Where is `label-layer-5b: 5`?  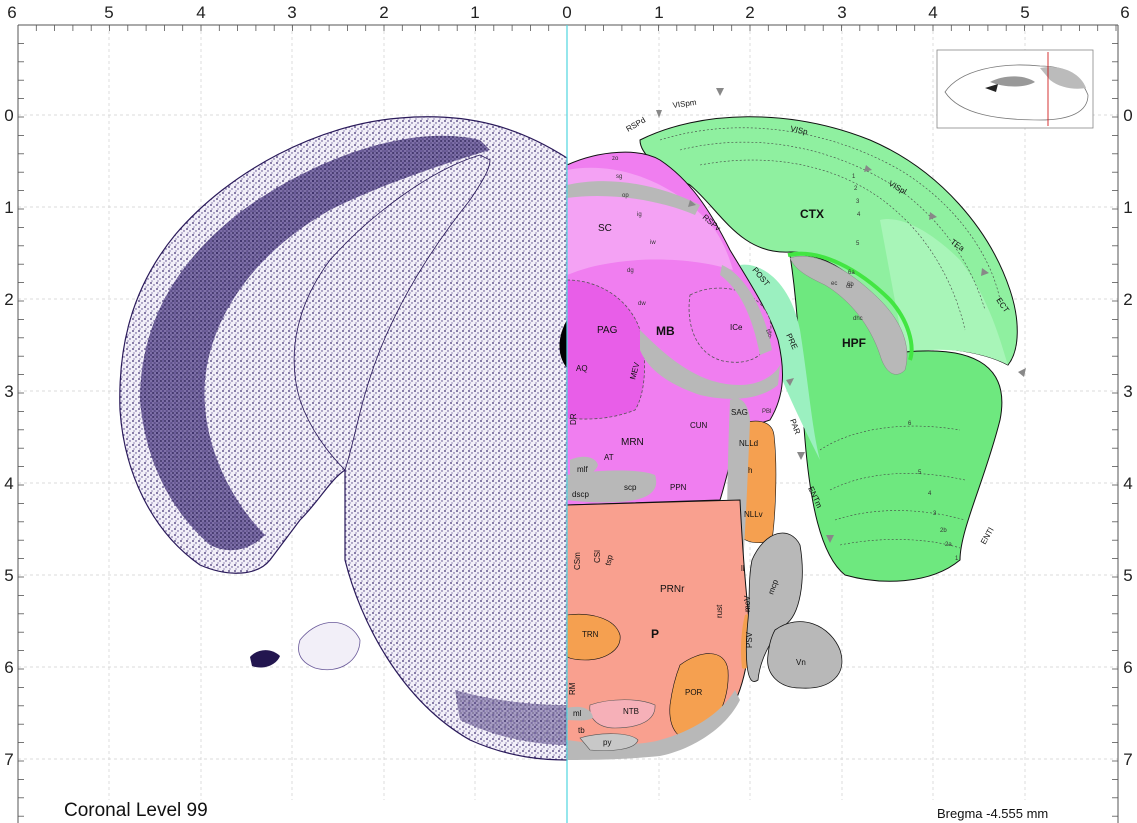
label-layer-5b: 5 is located at coordinates (920, 473).